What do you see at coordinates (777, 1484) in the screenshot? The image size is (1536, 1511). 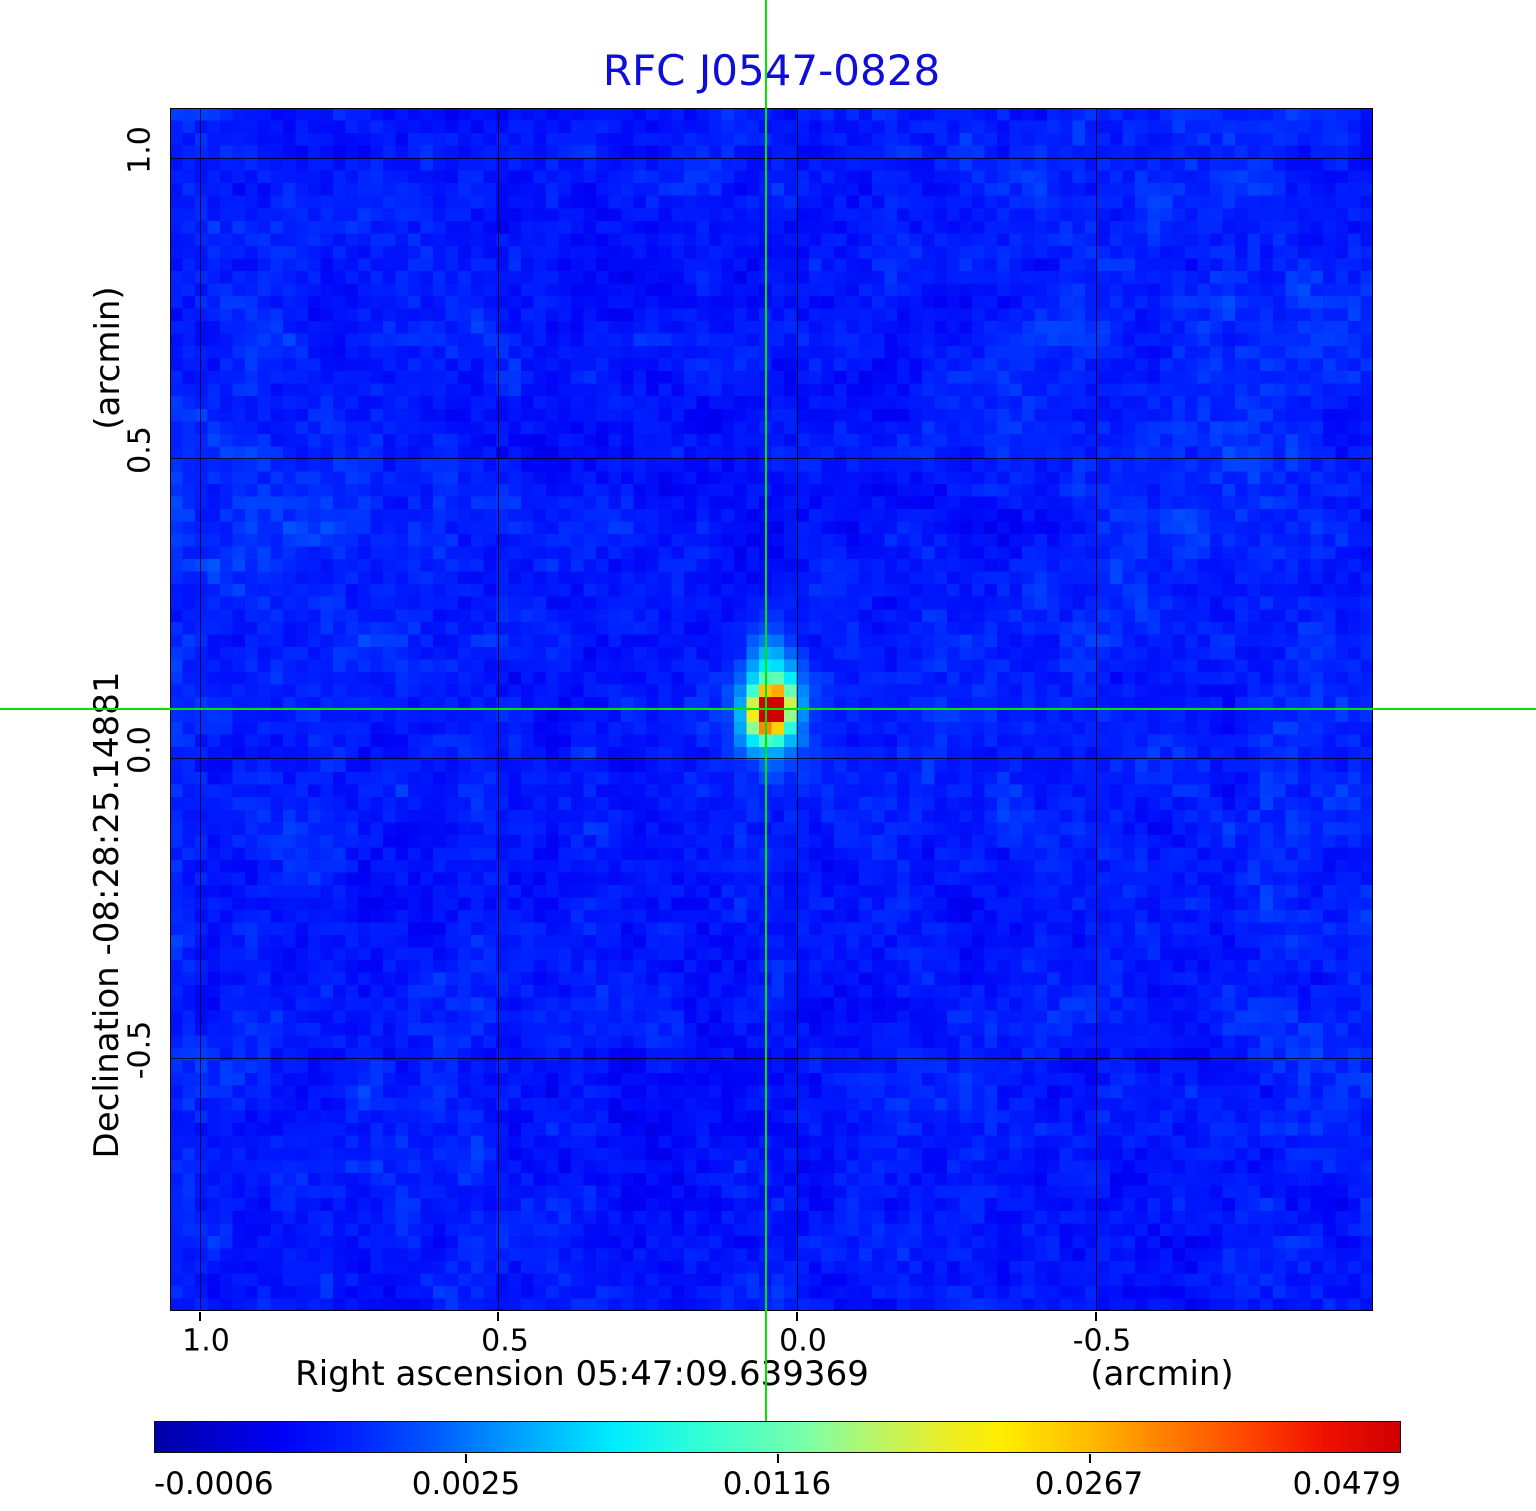 I see `colorbar-label: 0.0116` at bounding box center [777, 1484].